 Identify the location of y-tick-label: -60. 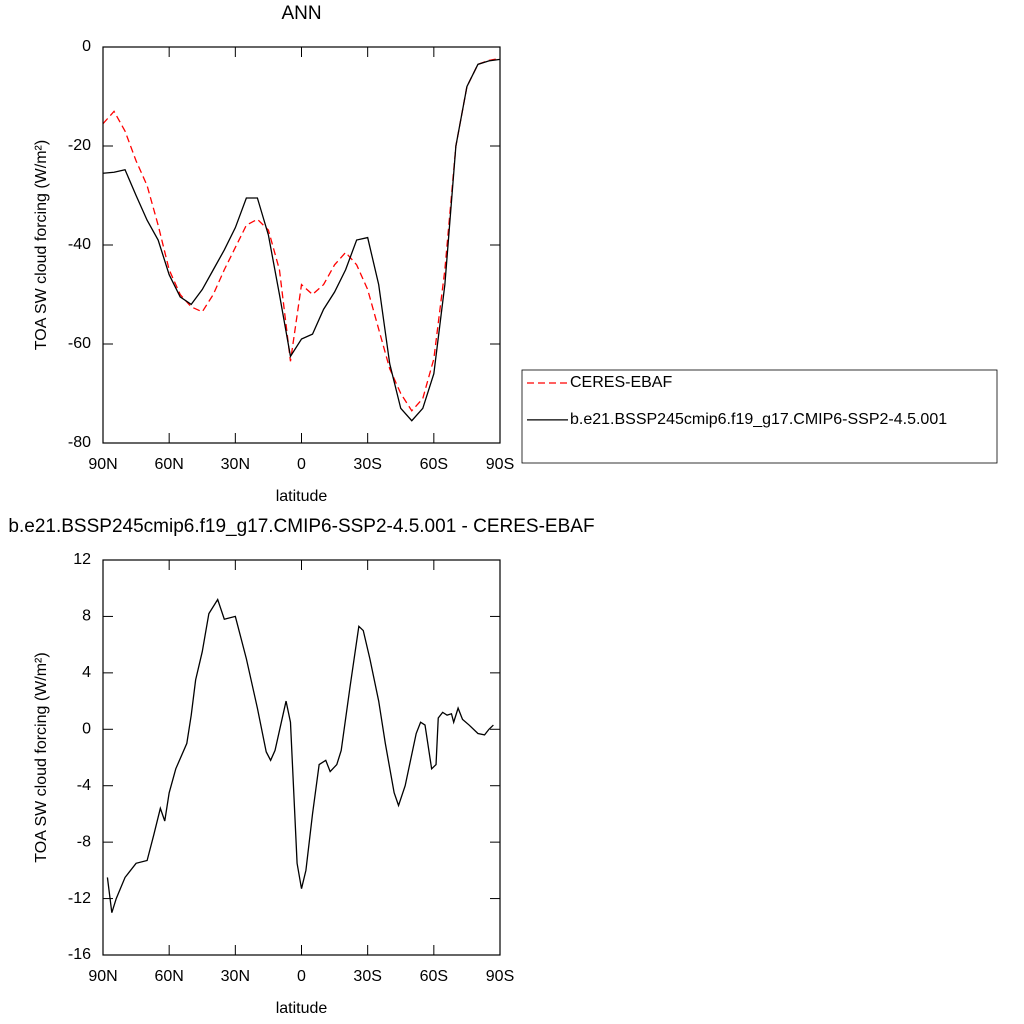
(79, 343).